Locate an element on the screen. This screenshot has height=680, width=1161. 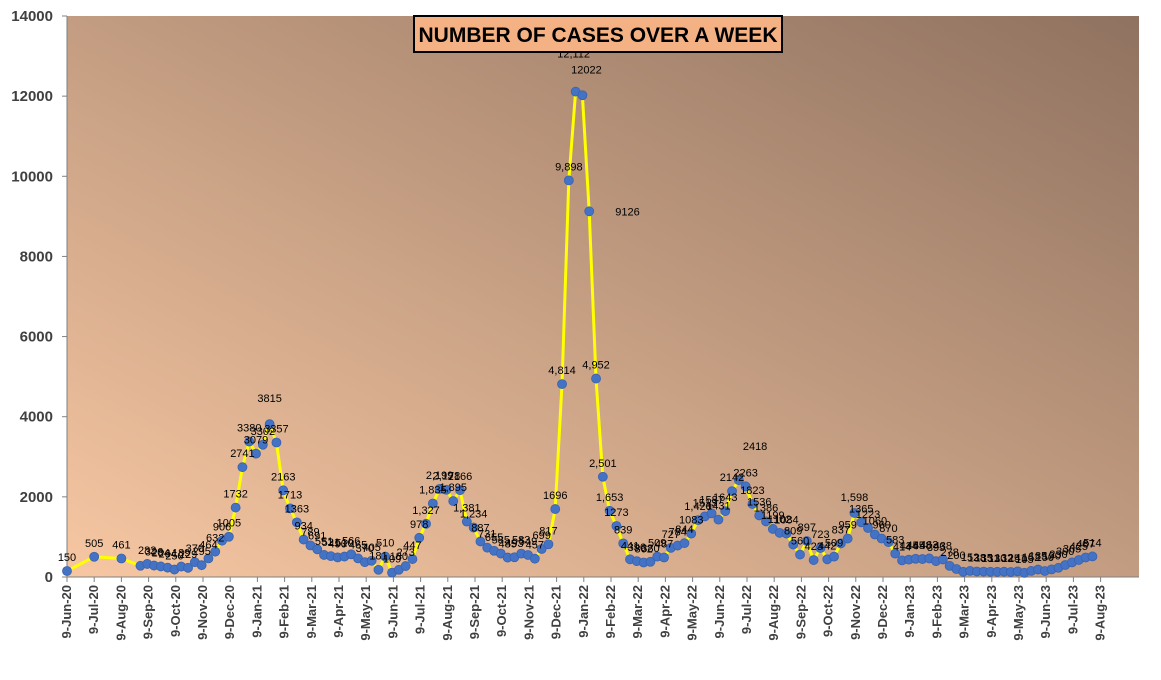
data-label: 326 is located at coordinates (154, 553).